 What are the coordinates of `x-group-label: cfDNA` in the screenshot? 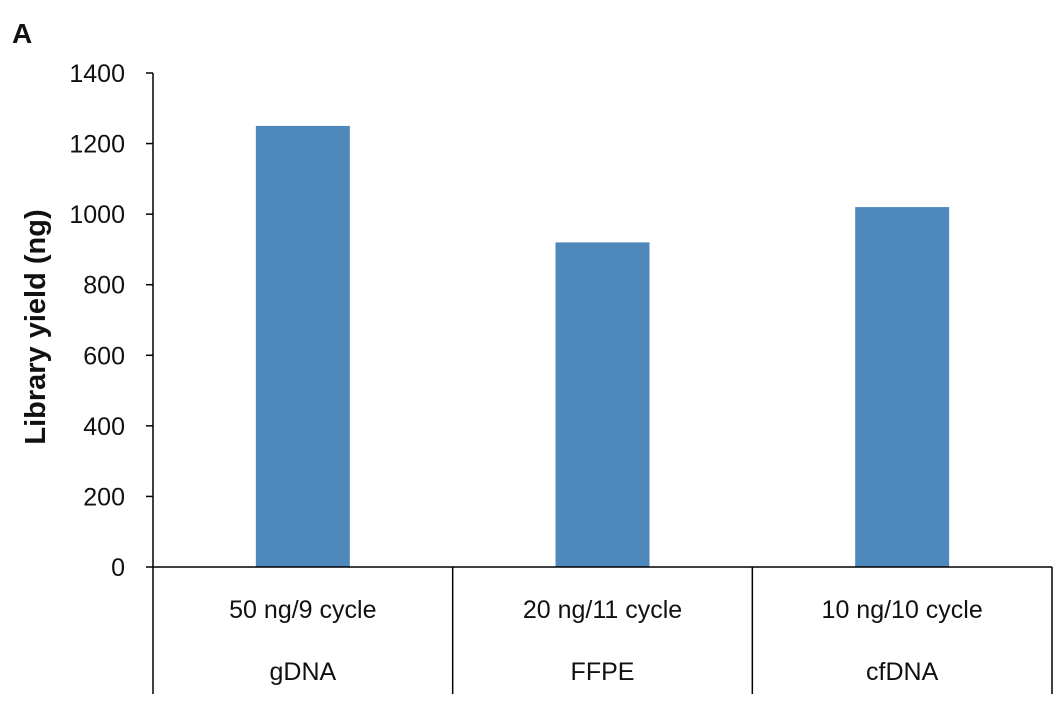 It's located at (902, 672).